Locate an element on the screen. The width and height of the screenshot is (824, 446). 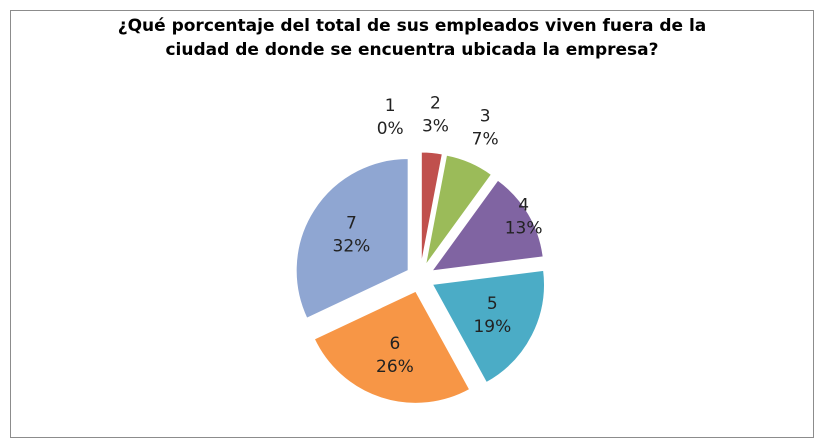
slice-category: 2 is located at coordinates (435, 104).